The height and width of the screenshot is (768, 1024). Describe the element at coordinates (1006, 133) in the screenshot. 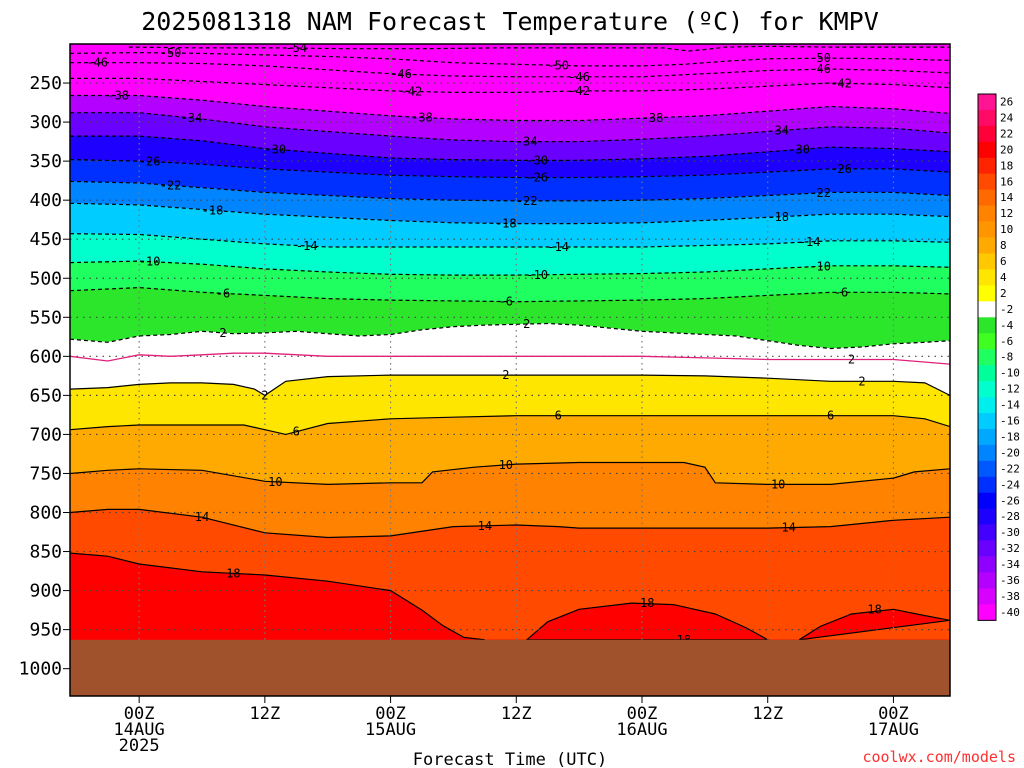

I see `colorbar-label: 22` at that location.